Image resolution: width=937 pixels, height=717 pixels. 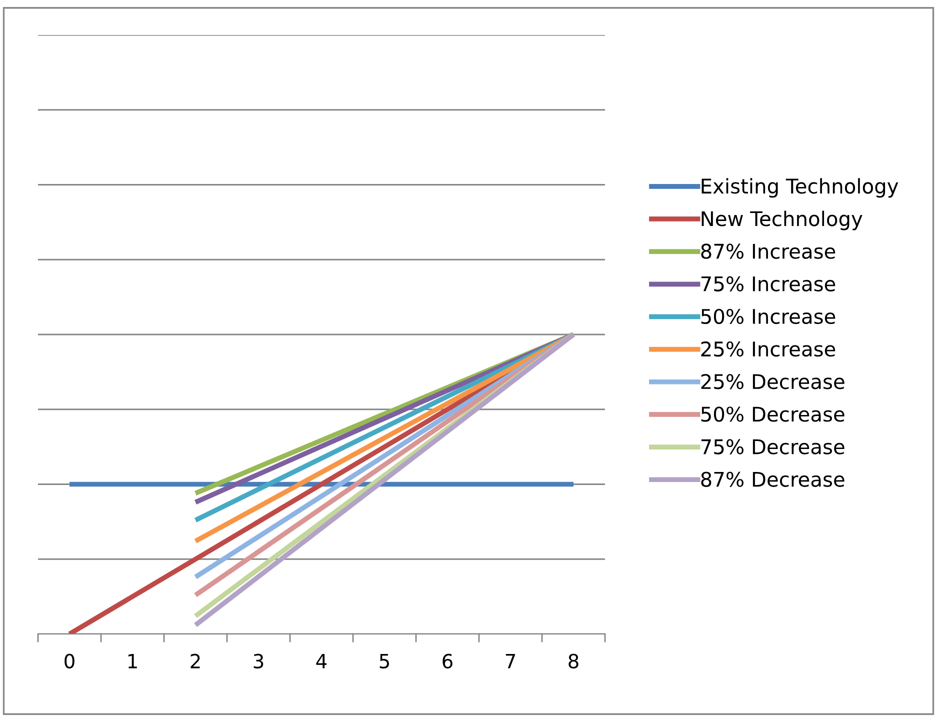 What do you see at coordinates (772, 382) in the screenshot?
I see `legend-label: 25% Decrease` at bounding box center [772, 382].